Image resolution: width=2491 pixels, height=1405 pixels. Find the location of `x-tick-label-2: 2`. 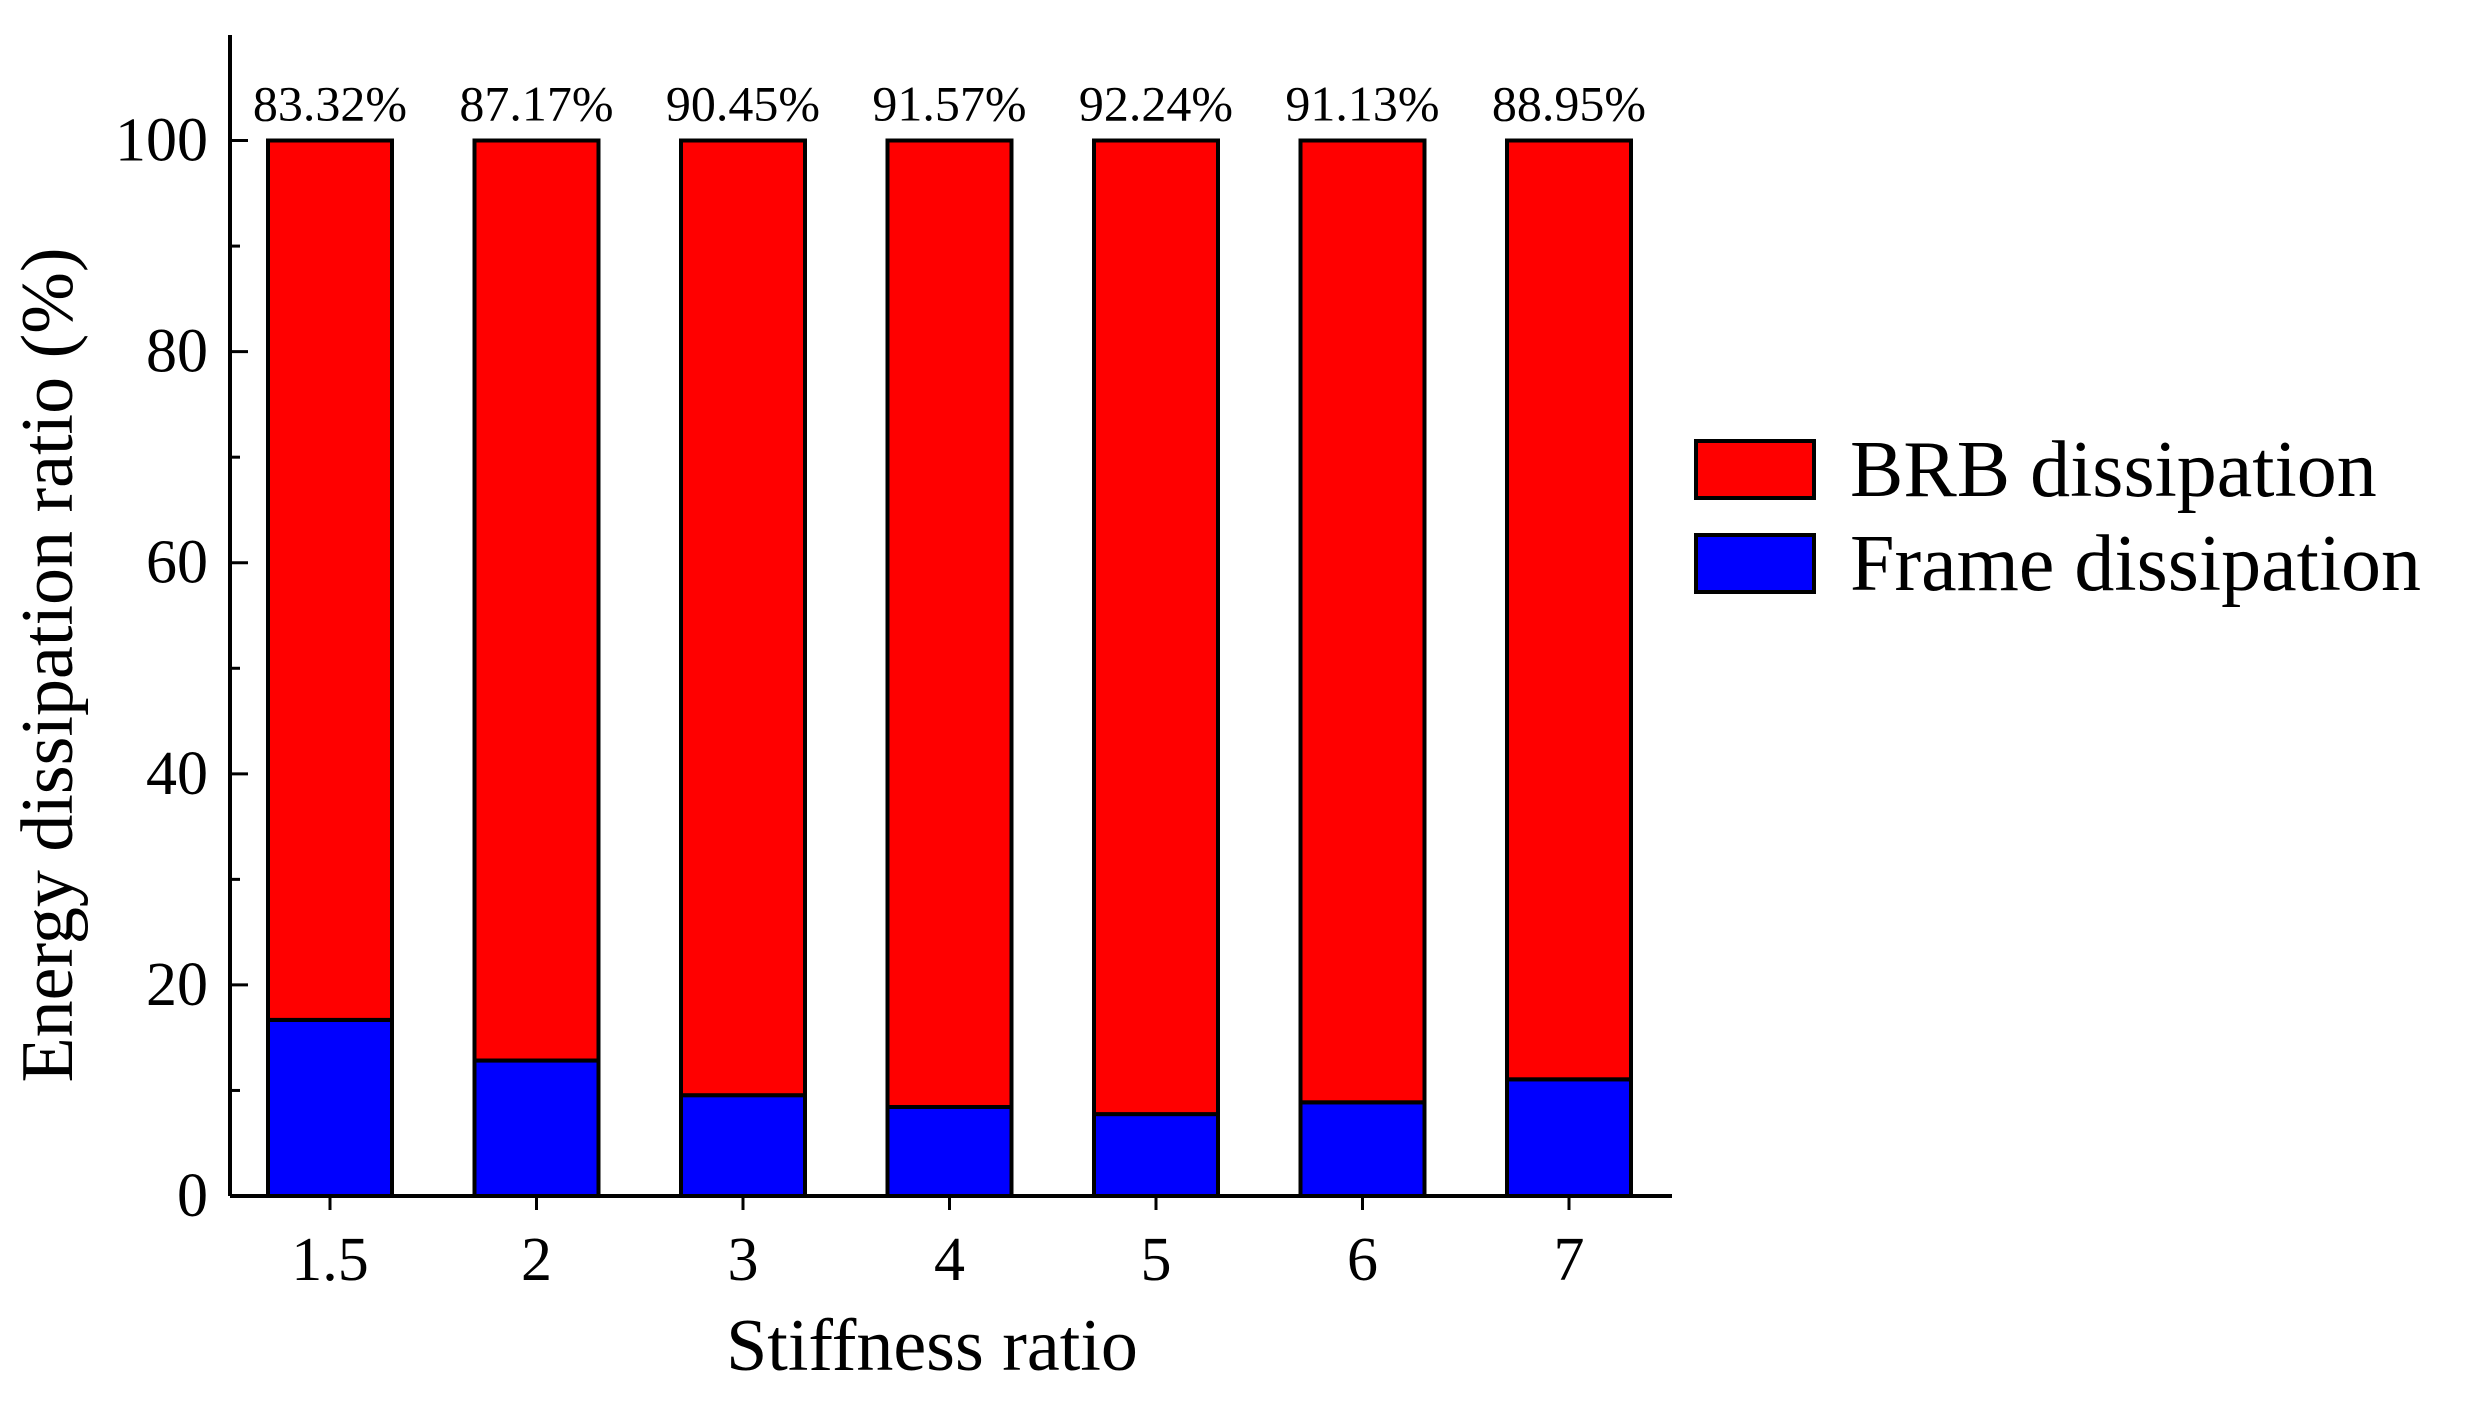

x-tick-label-2: 2 is located at coordinates (536, 1260).